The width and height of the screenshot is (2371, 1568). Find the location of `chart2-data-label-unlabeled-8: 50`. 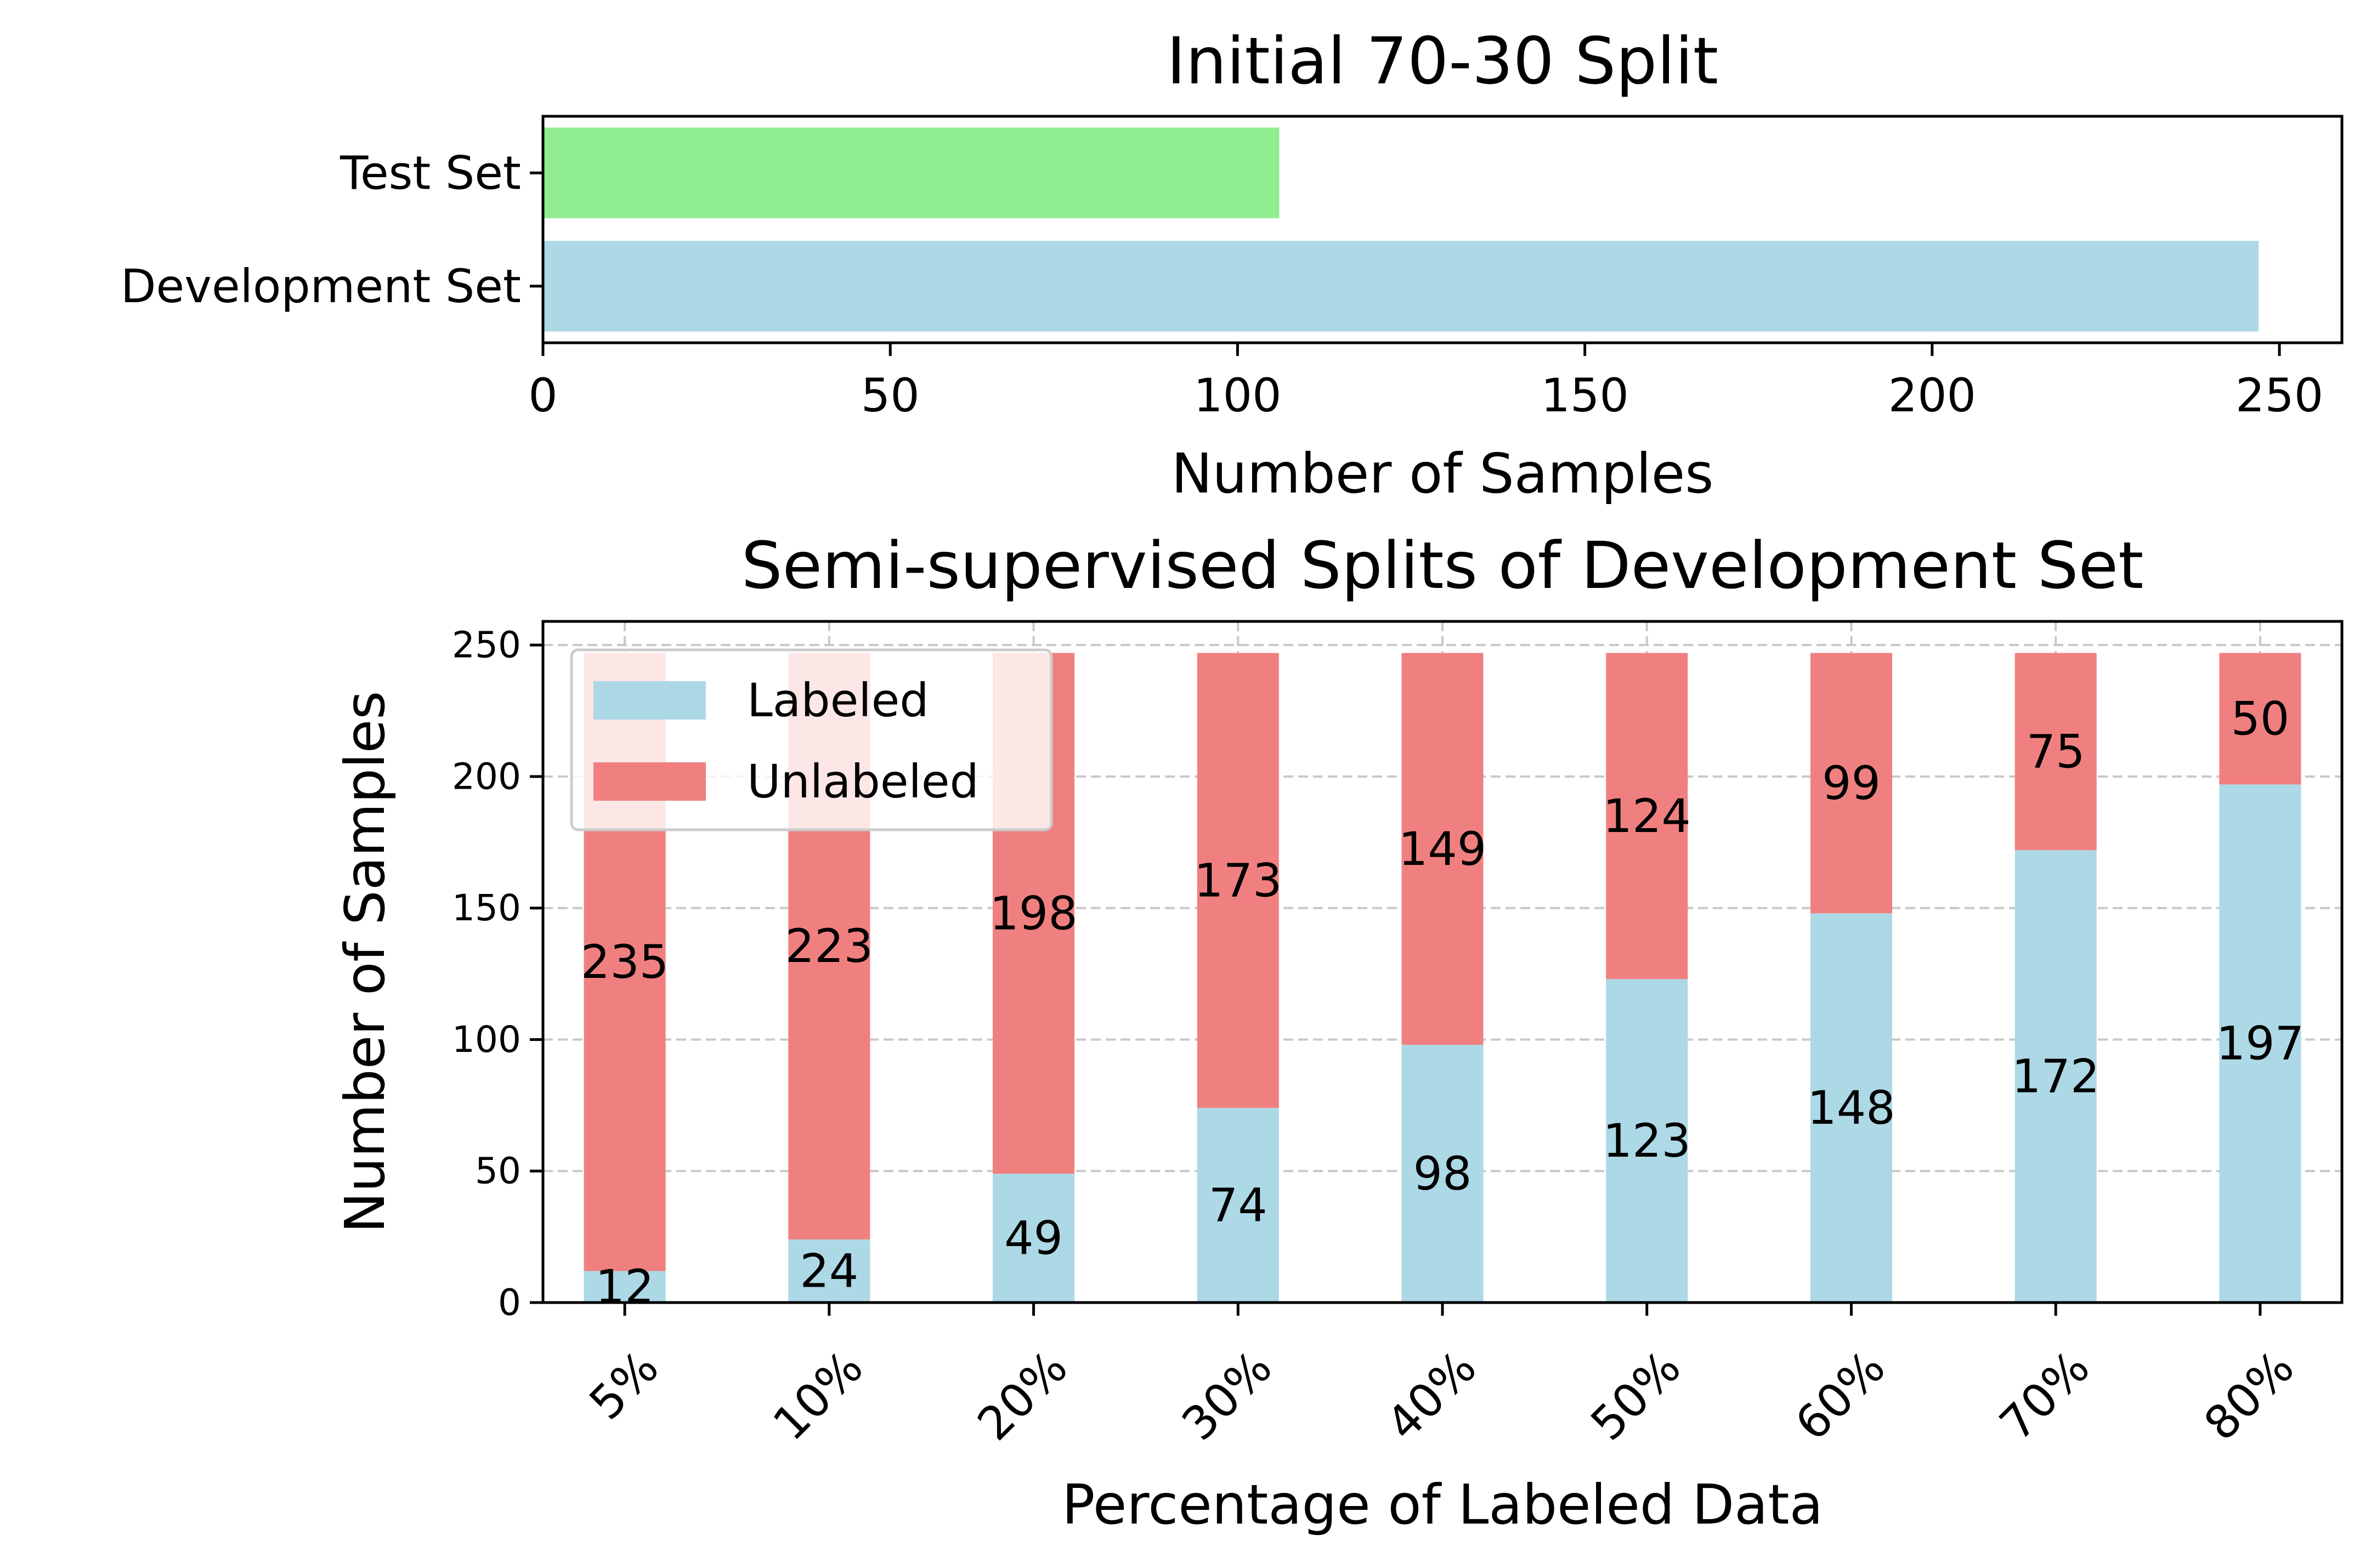

chart2-data-label-unlabeled-8: 50 is located at coordinates (2260, 718).